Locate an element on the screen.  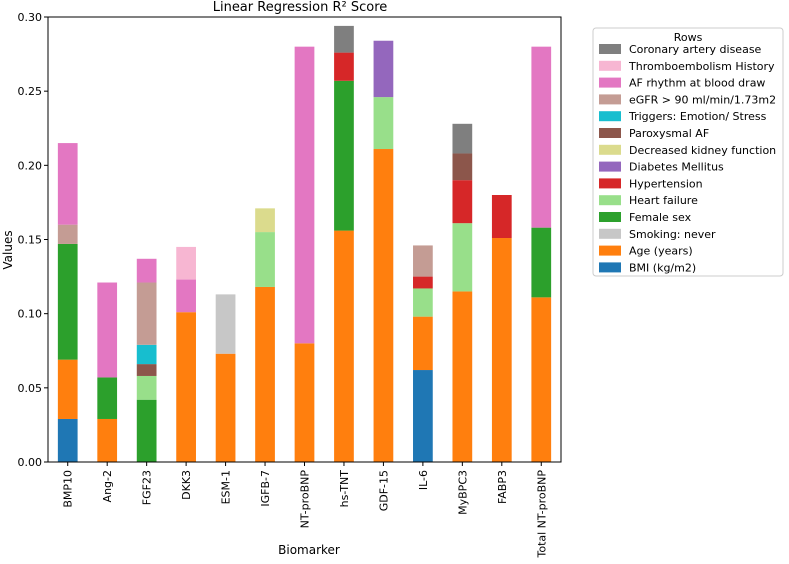
bar-il-6-hypertension is located at coordinates (423, 282).